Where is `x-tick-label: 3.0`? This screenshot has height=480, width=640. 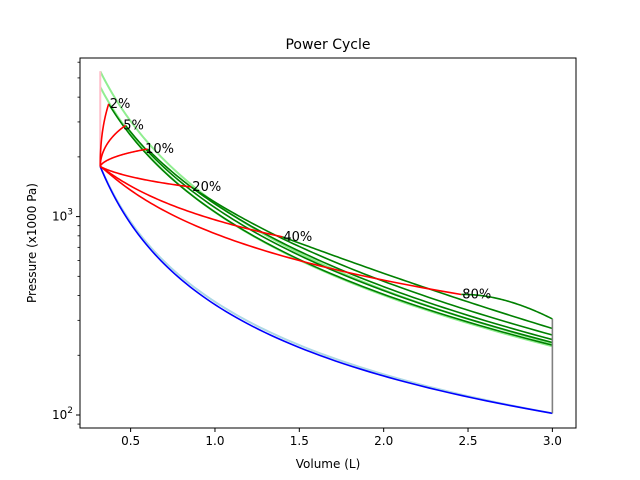 x-tick-label: 3.0 is located at coordinates (552, 441).